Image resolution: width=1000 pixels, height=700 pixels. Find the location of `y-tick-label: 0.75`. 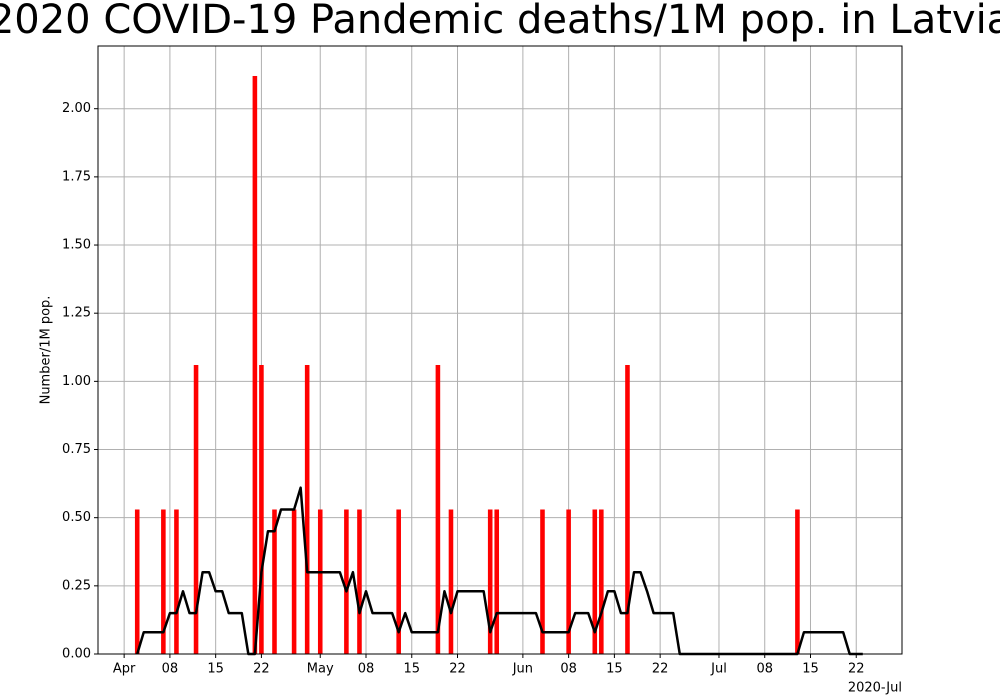

y-tick-label: 0.75 is located at coordinates (76, 449).